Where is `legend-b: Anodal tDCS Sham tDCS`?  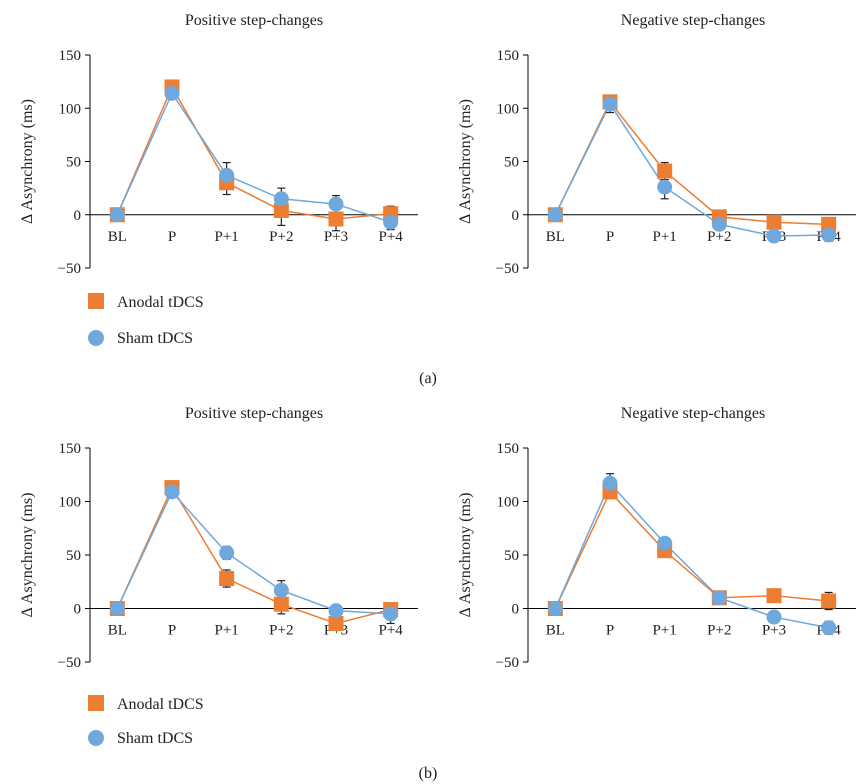 legend-b: Anodal tDCS Sham tDCS is located at coordinates (146, 721).